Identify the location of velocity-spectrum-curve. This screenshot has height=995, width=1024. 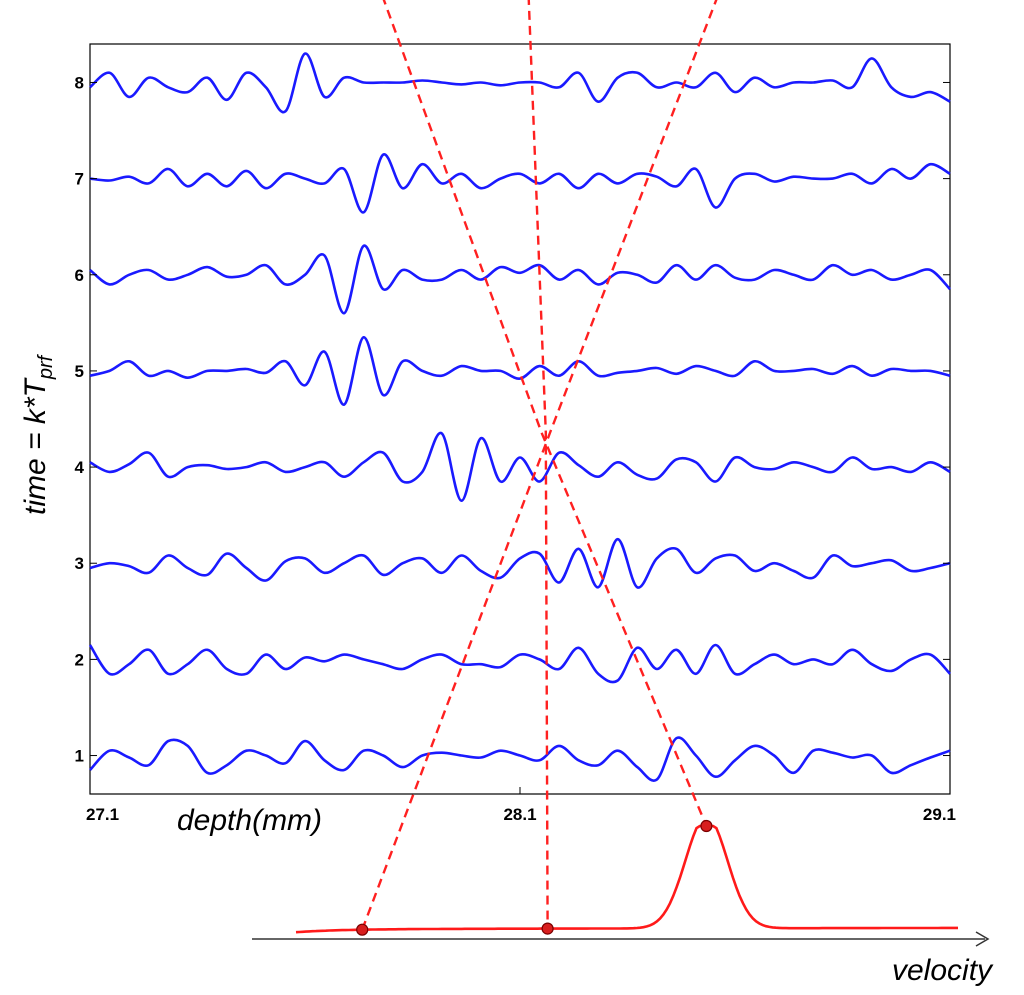
(626, 879).